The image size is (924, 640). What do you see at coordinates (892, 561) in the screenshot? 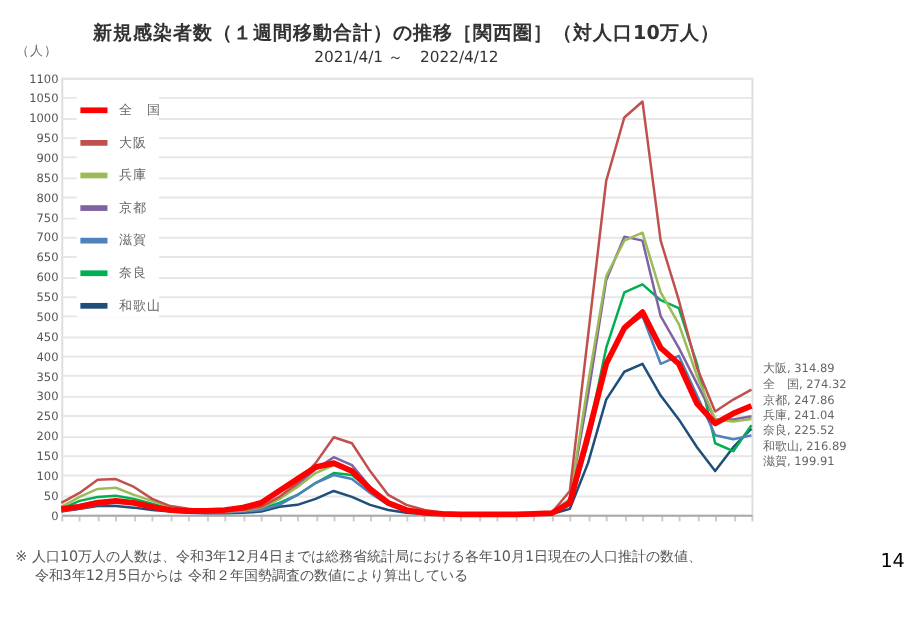
I see `text: 14` at bounding box center [892, 561].